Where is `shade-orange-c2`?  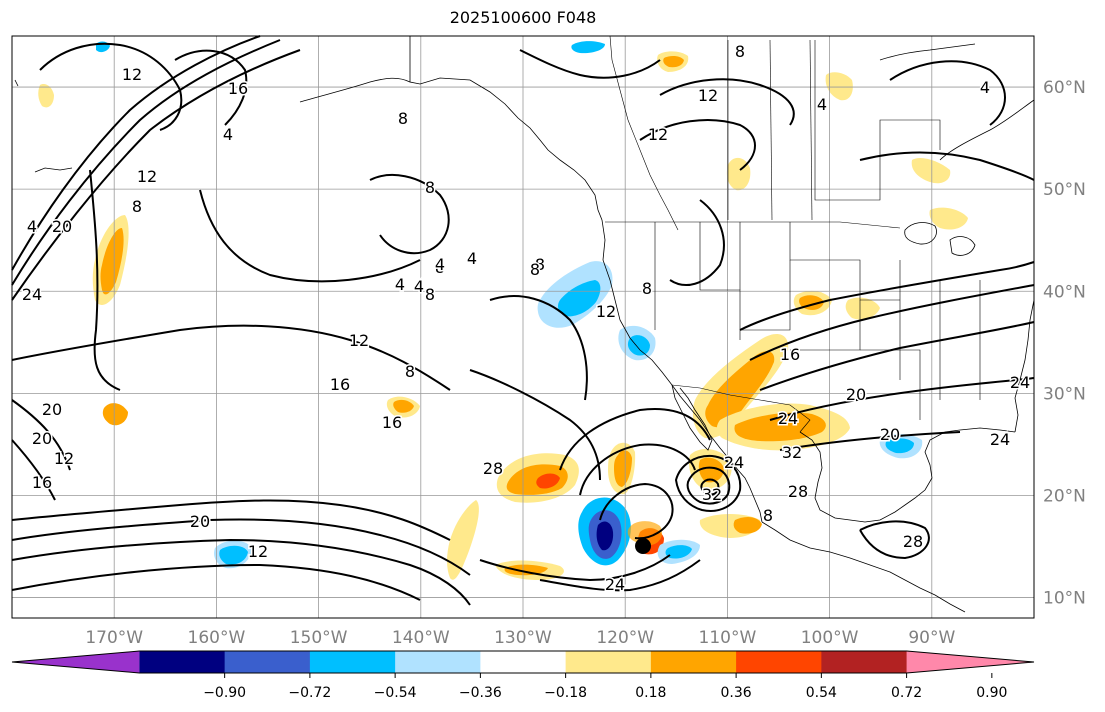 shade-orange-c2 is located at coordinates (623, 468).